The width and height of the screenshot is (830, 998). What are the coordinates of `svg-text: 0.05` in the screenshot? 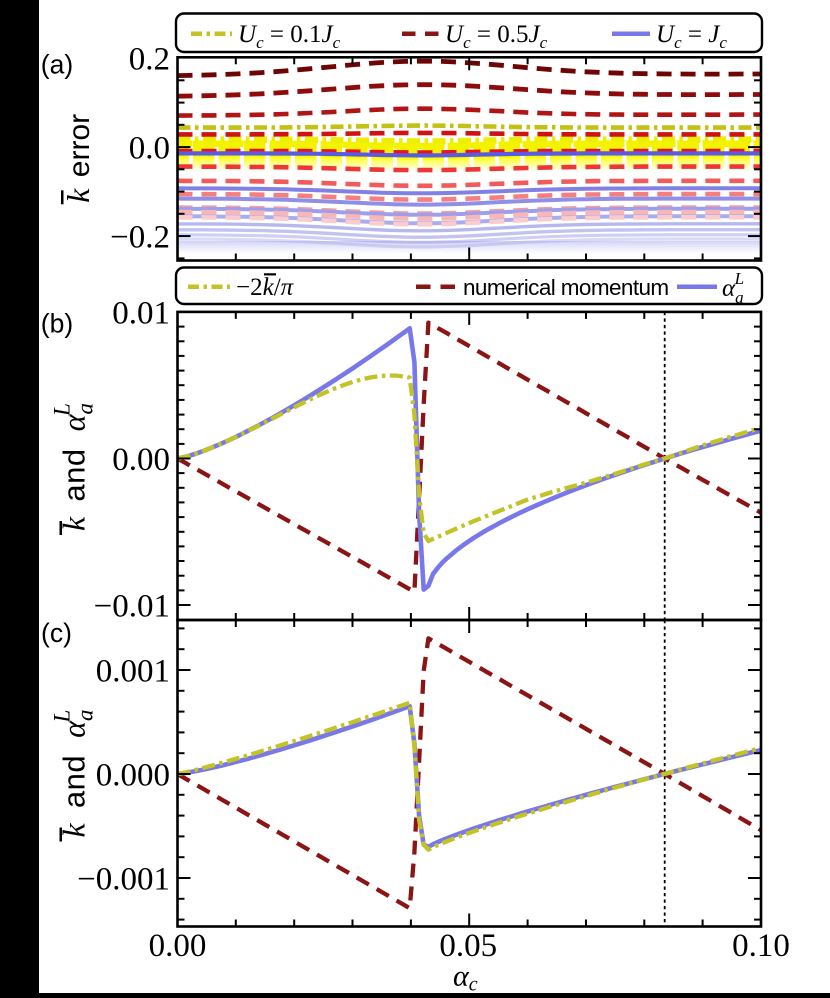 It's located at (468, 946).